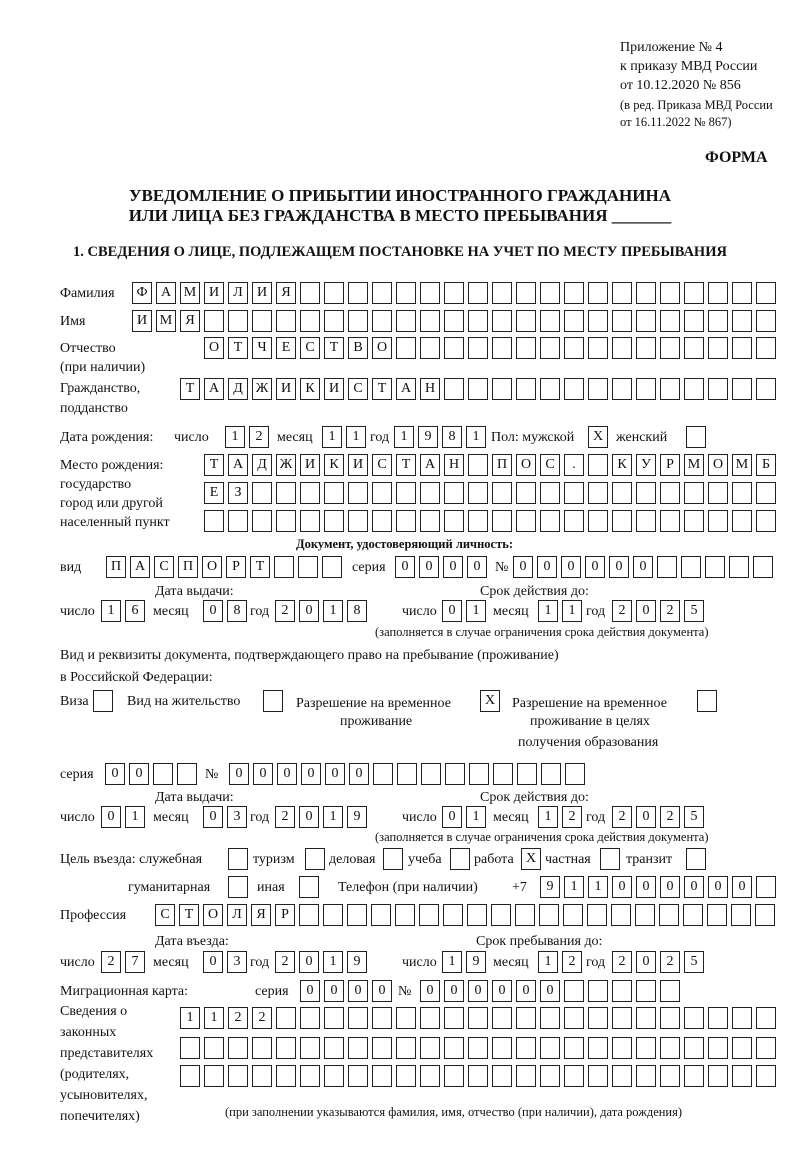 The image size is (800, 1163). I want to click on cell-citizenship: А, so click(406, 389).